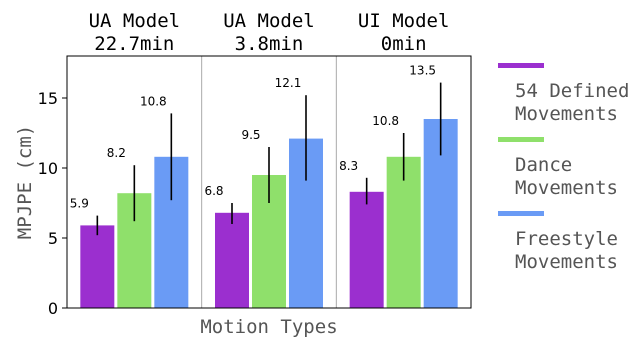 This screenshot has width=644, height=339. I want to click on y-tick-label: 5, so click(53, 238).